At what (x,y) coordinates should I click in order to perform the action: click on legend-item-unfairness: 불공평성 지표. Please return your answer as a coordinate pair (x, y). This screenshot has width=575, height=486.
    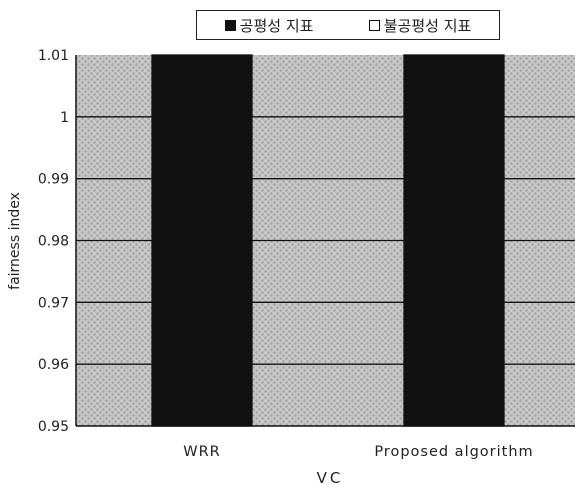
    Looking at the image, I should click on (420, 25).